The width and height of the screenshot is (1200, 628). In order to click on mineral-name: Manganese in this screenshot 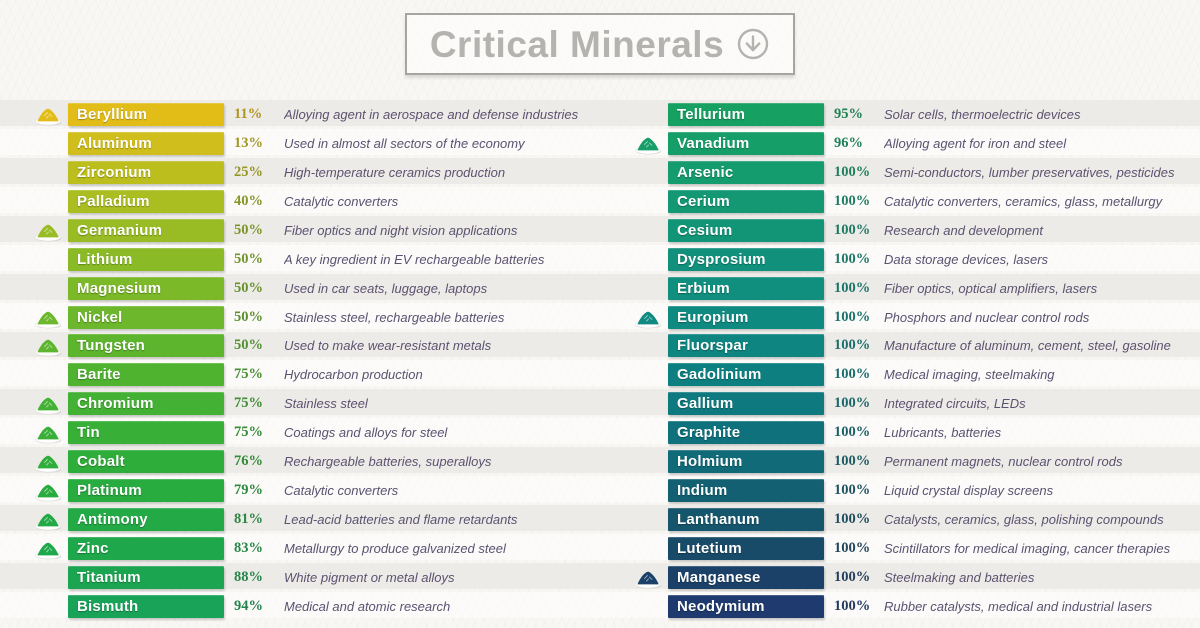, I will do `click(719, 577)`.